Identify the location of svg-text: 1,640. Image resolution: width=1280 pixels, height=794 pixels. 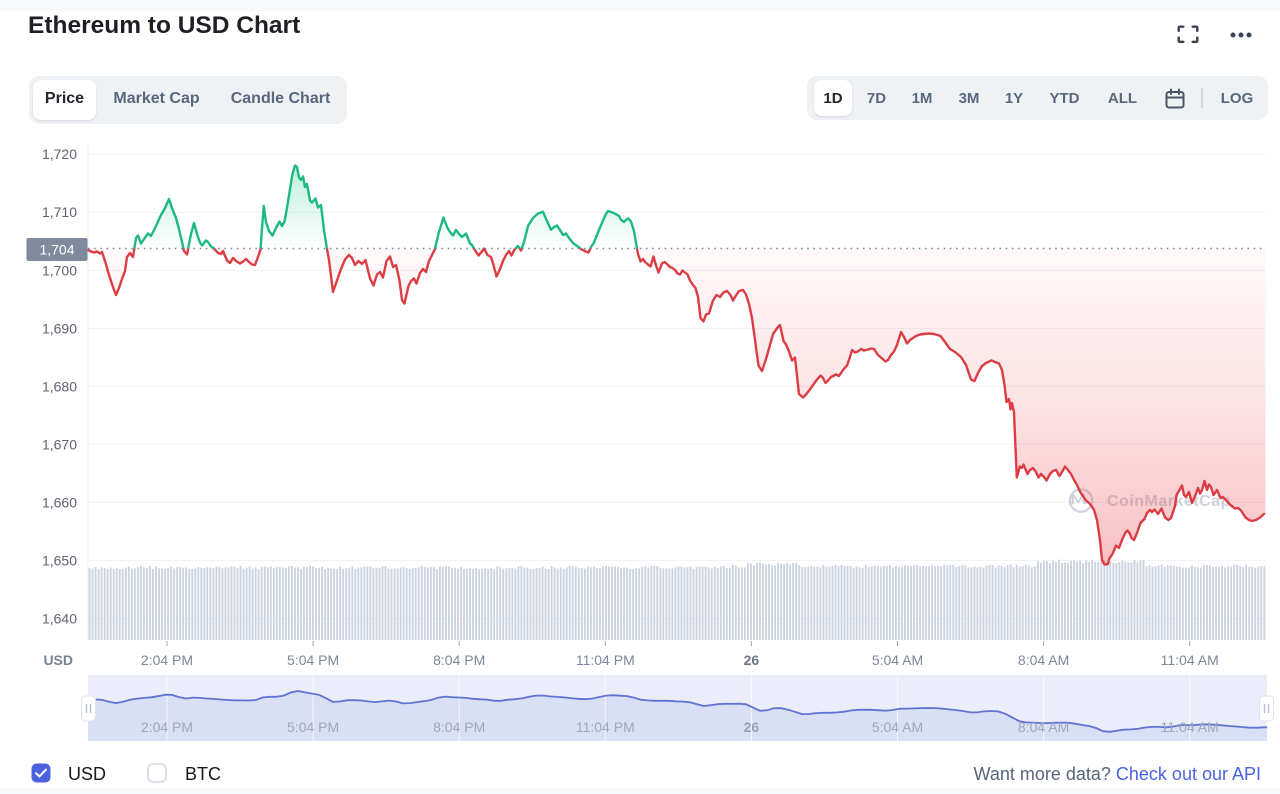
(59, 618).